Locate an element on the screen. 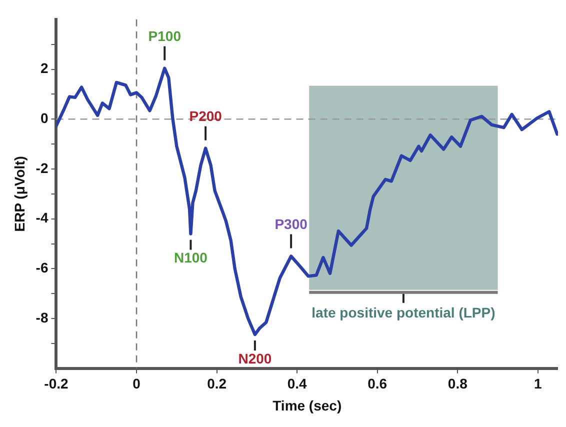 The image size is (566, 427). x-tick-label: 0.2 is located at coordinates (217, 384).